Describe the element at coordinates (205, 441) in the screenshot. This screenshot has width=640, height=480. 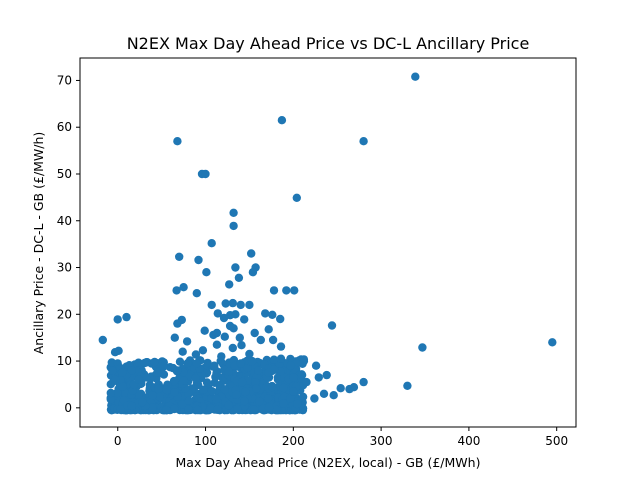
I see `x-tick-label: 100` at that location.